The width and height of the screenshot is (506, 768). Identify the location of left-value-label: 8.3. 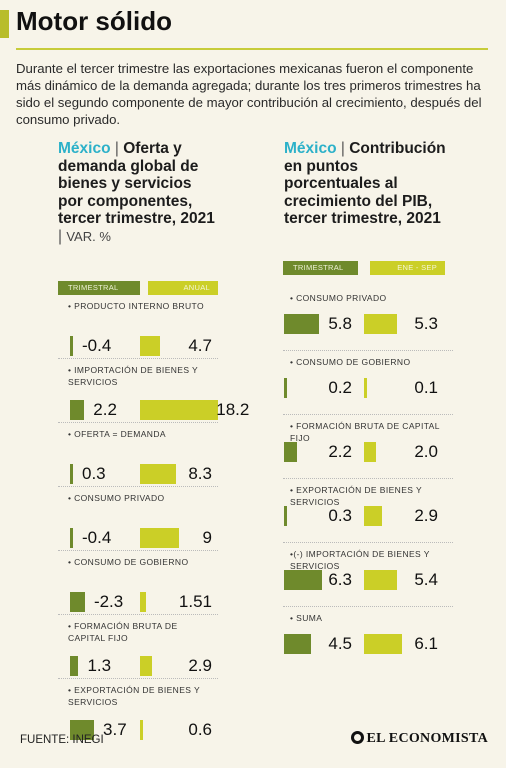
(200, 473).